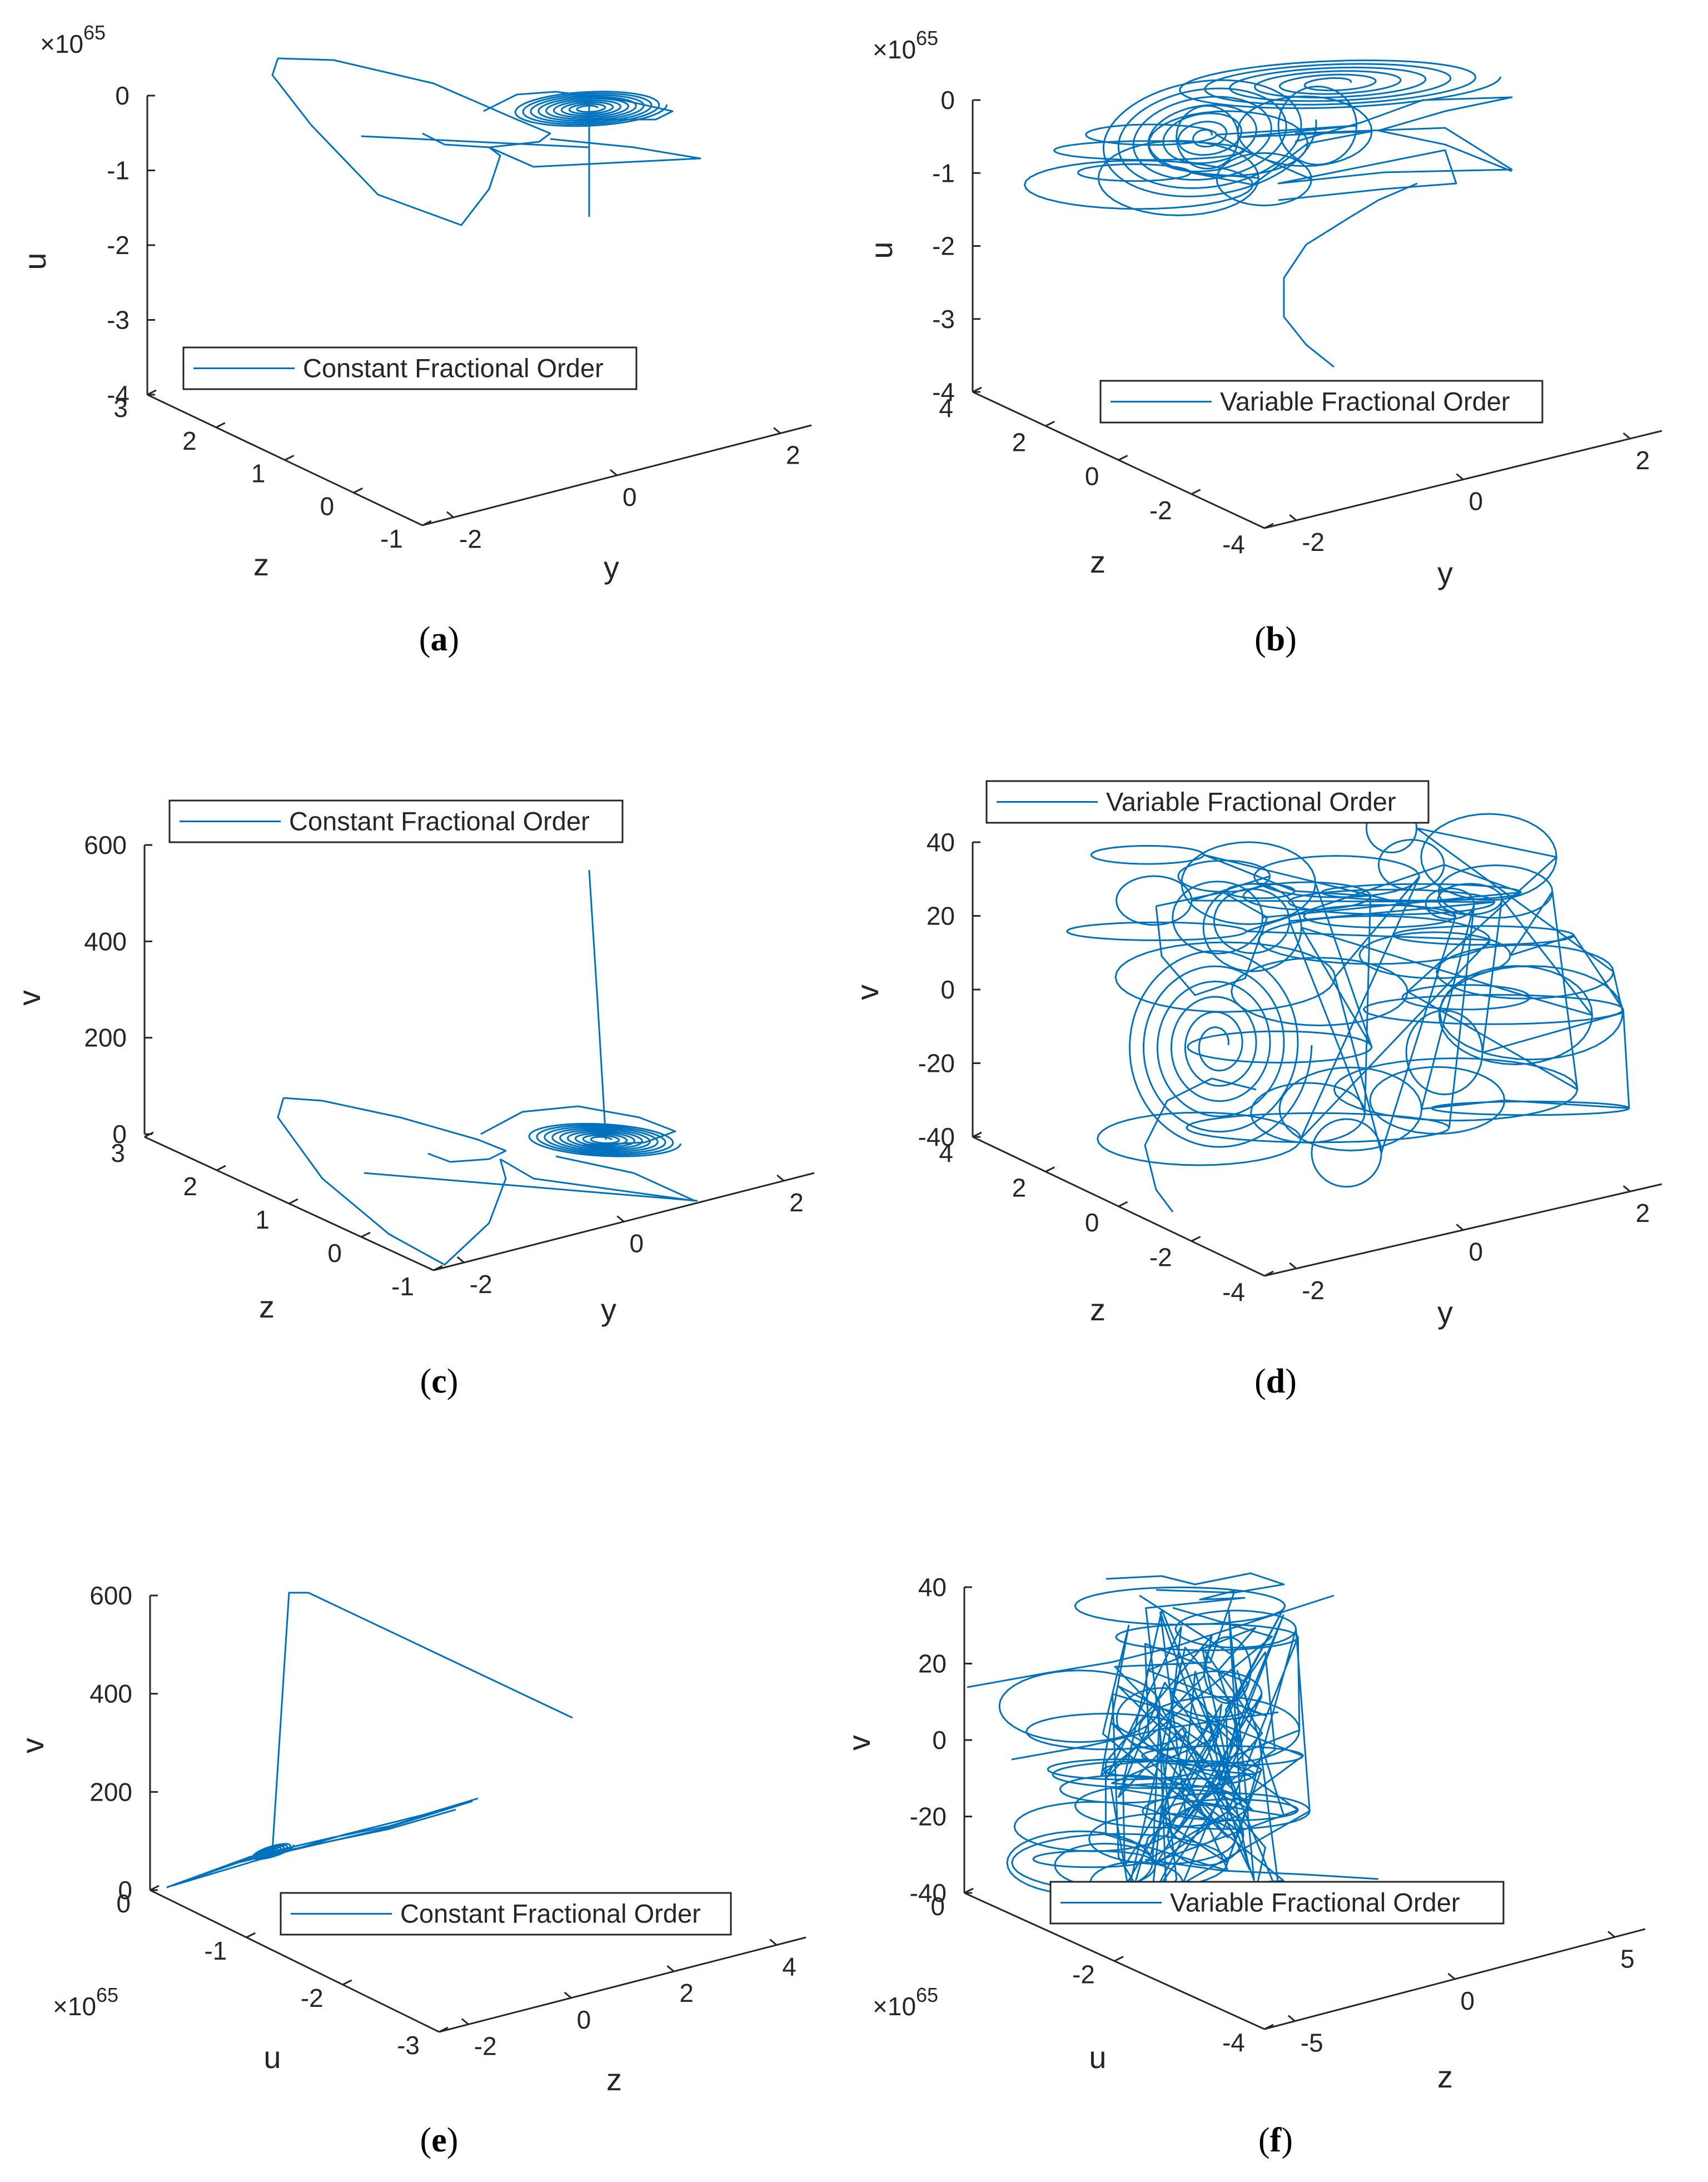  Describe the element at coordinates (190, 441) in the screenshot. I see `depth-tick-label: 2` at that location.